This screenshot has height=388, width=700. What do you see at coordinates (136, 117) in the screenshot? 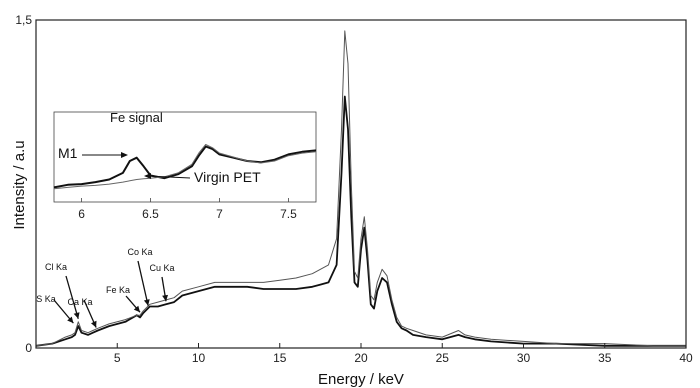
I see `inset-title: Fe signal` at bounding box center [136, 117].